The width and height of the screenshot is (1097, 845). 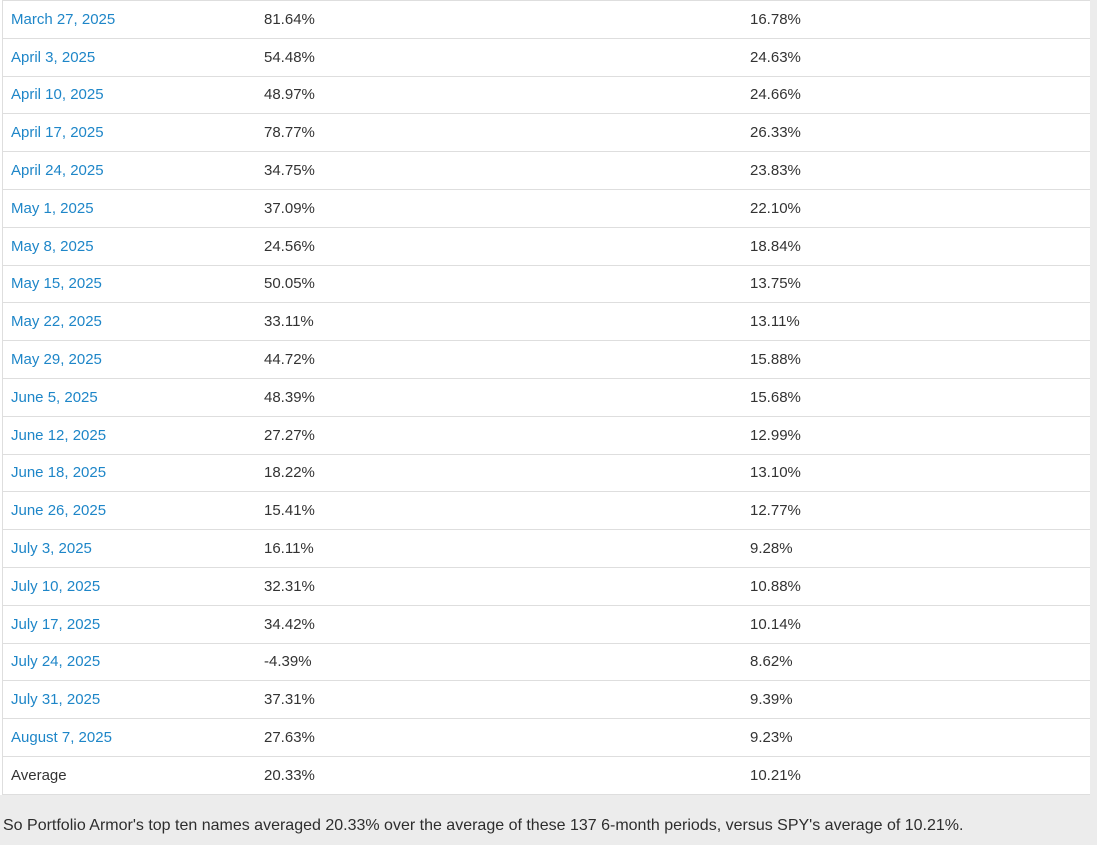 I want to click on table-row: July 31, 2025 37.31% 9.39%, so click(x=546, y=699).